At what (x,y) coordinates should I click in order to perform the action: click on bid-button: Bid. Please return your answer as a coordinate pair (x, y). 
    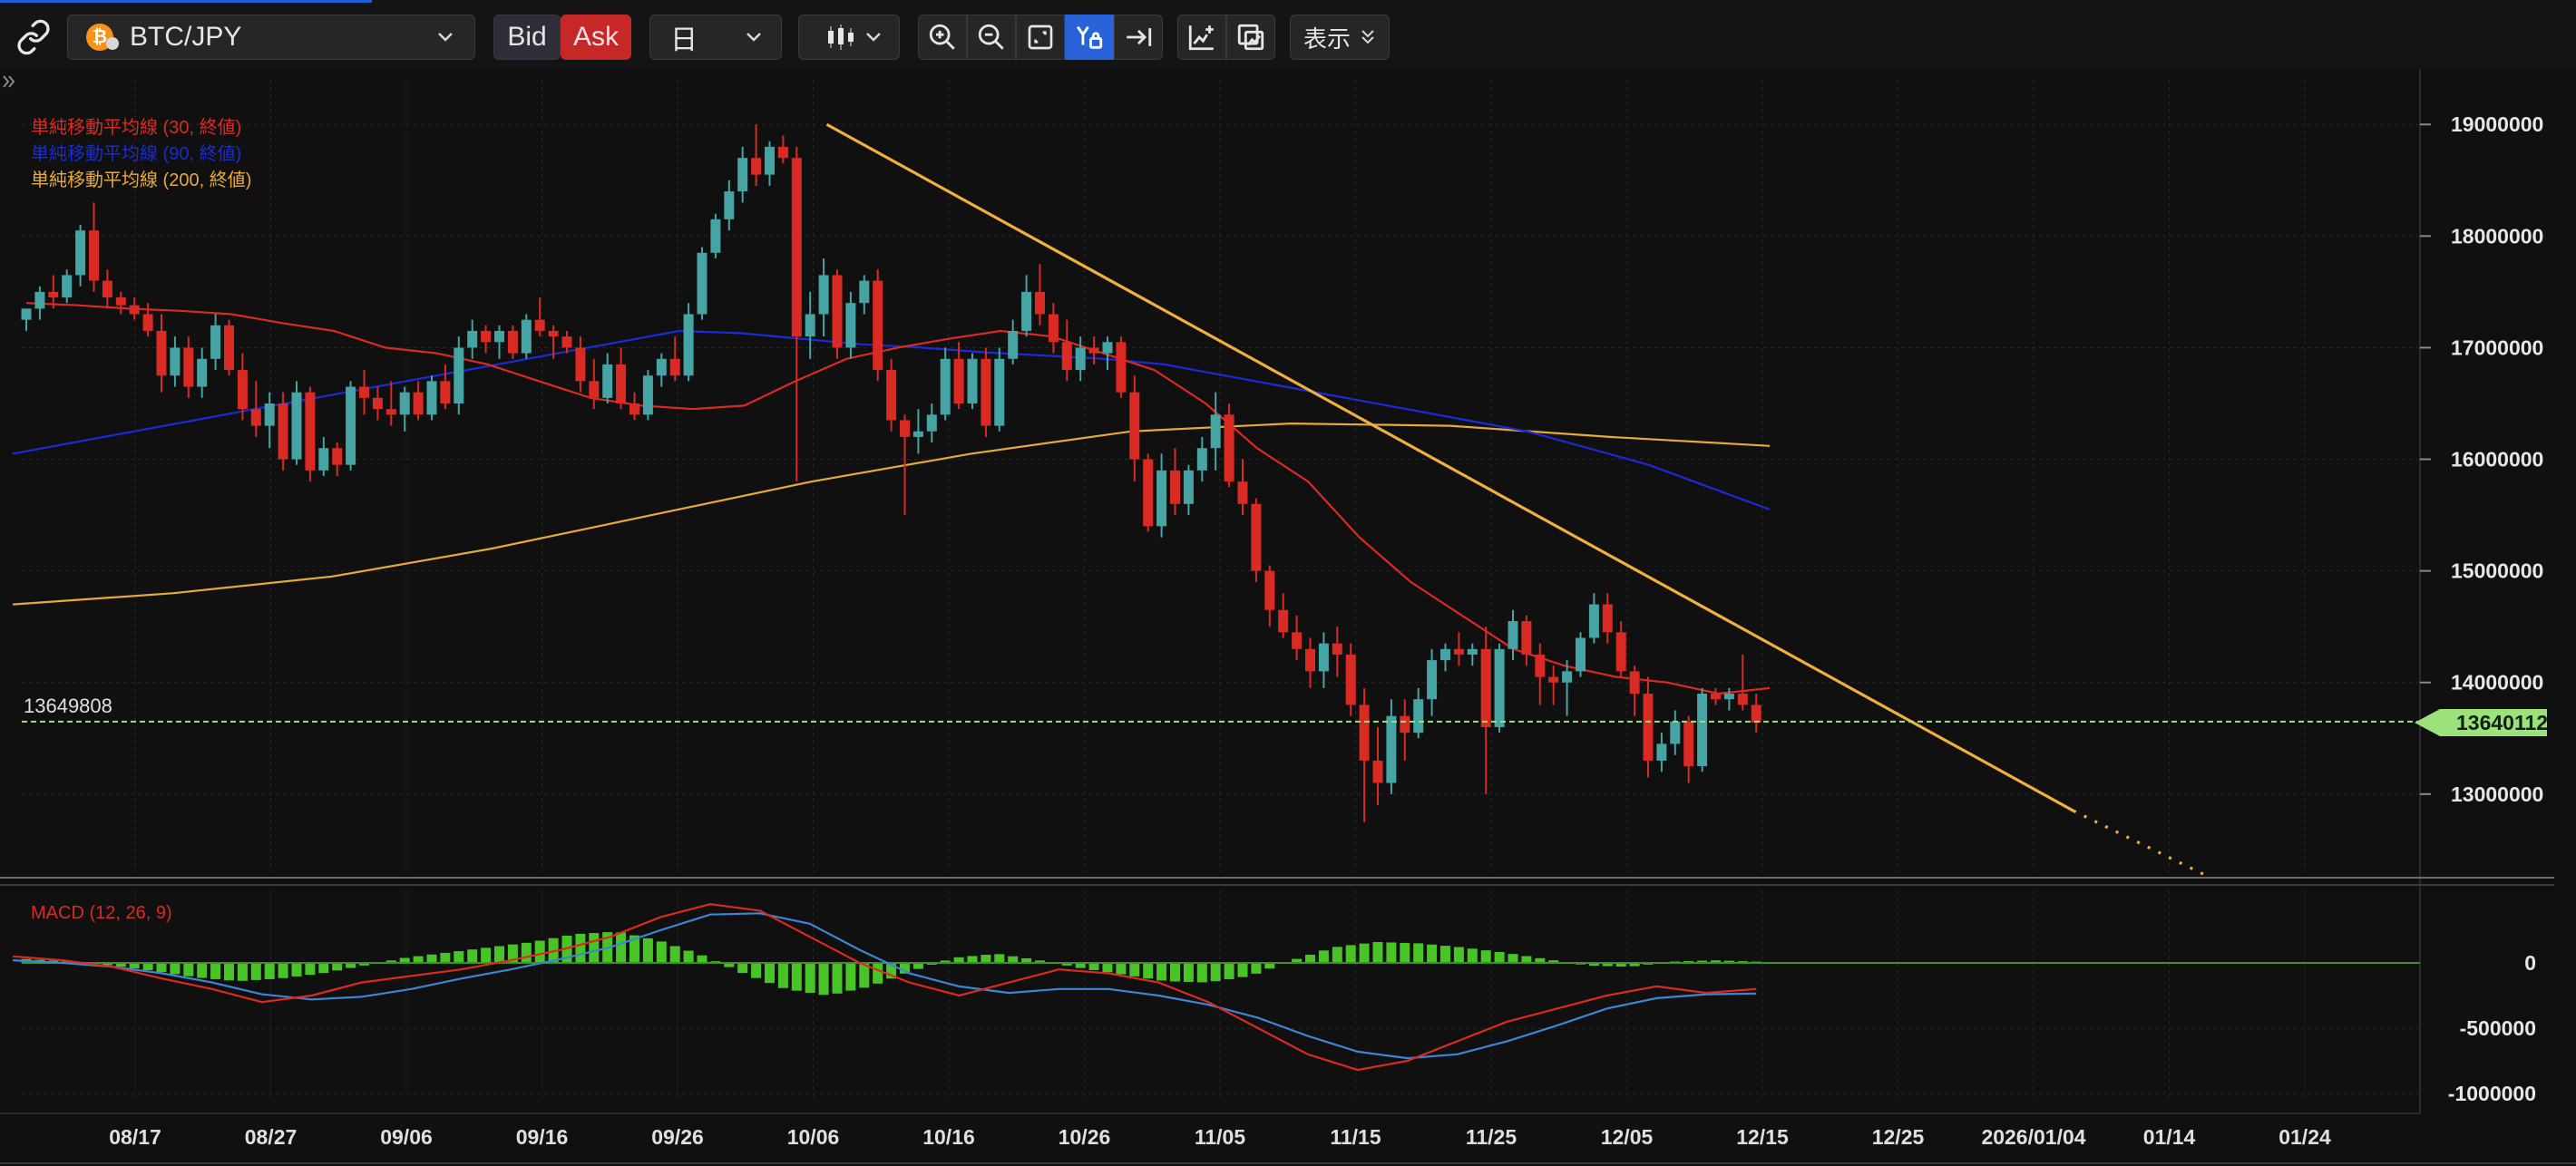
    Looking at the image, I should click on (527, 37).